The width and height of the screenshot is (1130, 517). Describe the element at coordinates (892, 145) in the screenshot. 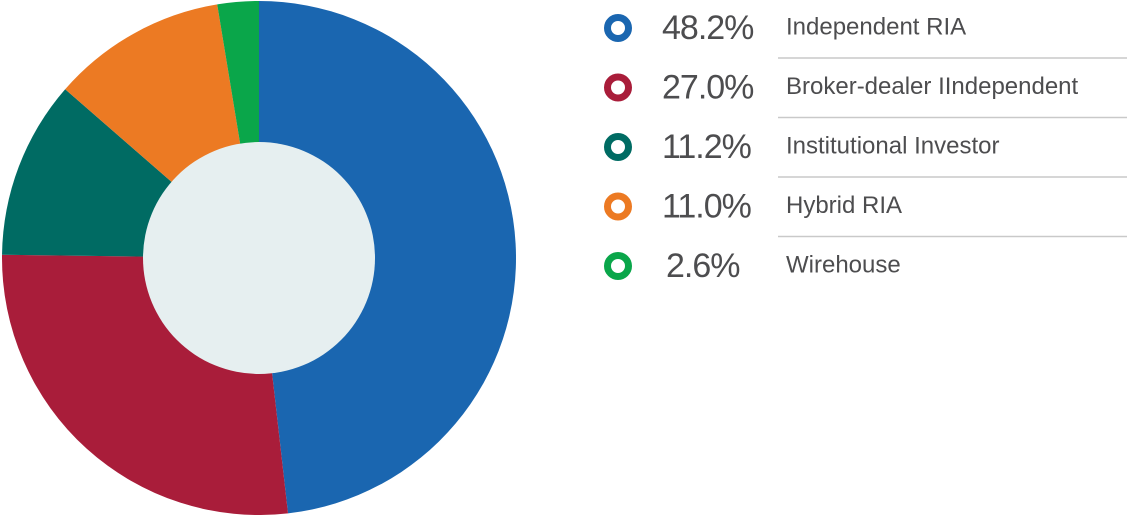

I see `legend-label: Institutional Investor` at that location.